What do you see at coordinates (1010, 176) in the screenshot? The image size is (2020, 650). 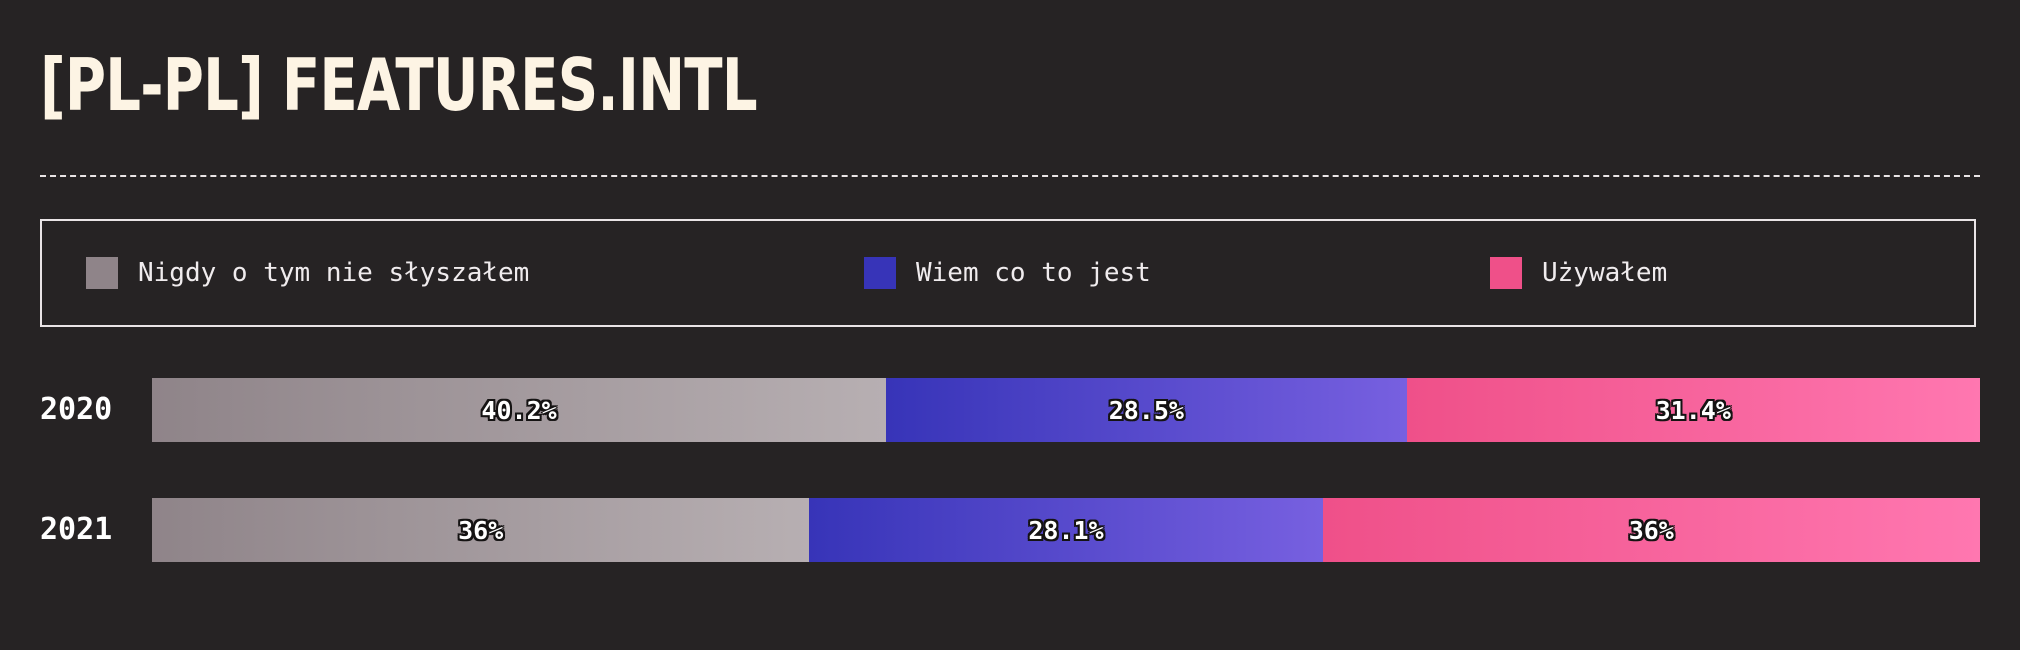 I see `divider` at bounding box center [1010, 176].